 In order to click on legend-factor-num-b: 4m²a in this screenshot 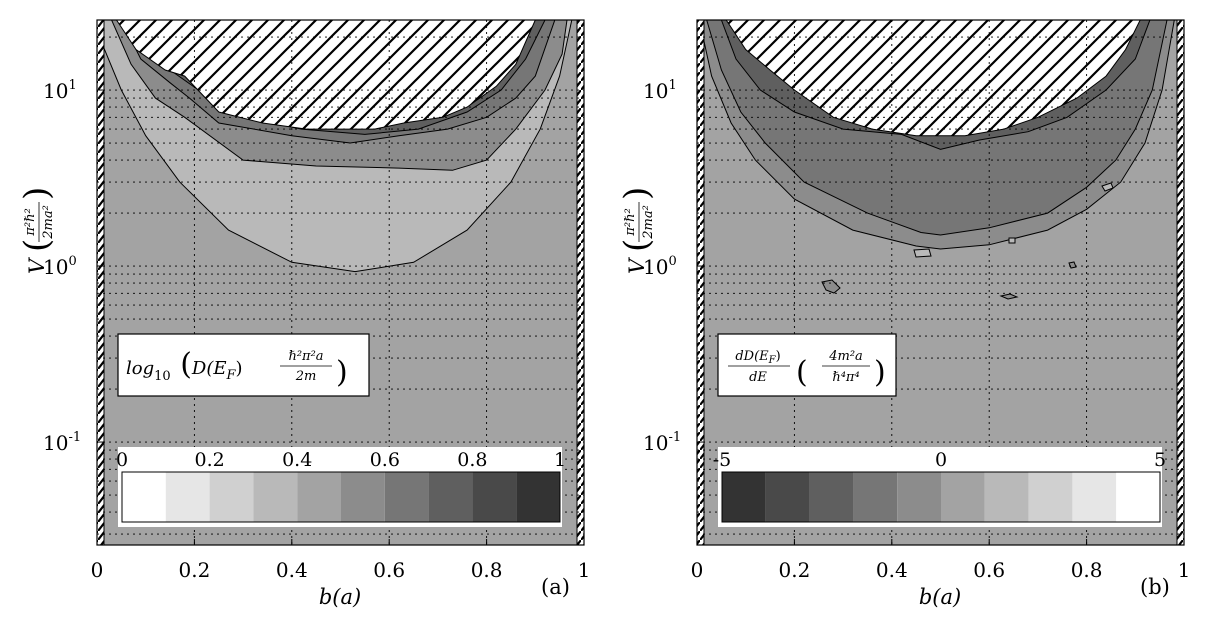, I will do `click(845, 356)`.